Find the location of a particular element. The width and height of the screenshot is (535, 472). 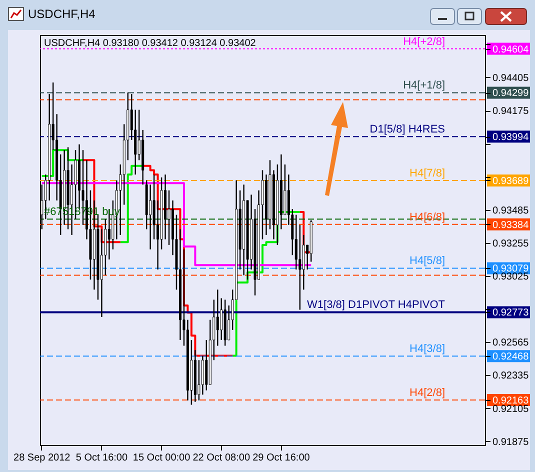

y-tick-label: 0.92335 is located at coordinates (511, 376).